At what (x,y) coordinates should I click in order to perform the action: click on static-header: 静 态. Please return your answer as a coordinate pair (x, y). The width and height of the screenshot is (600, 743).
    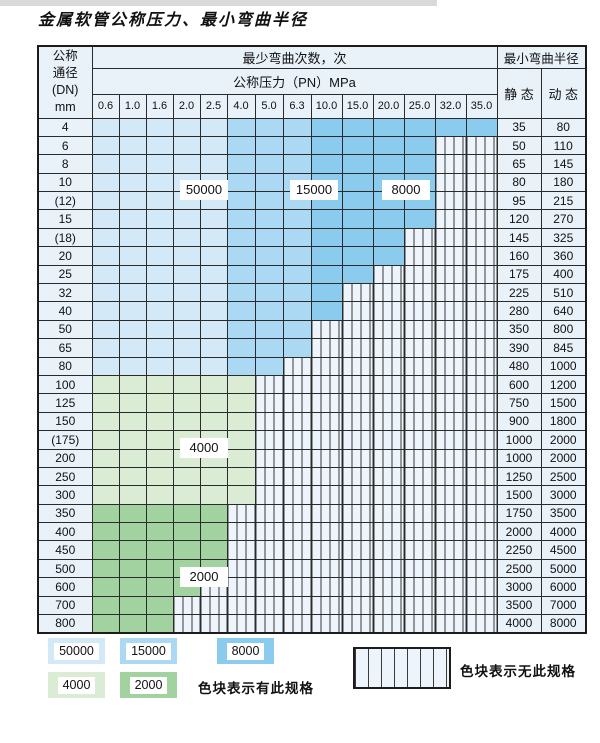
    Looking at the image, I should click on (519, 93).